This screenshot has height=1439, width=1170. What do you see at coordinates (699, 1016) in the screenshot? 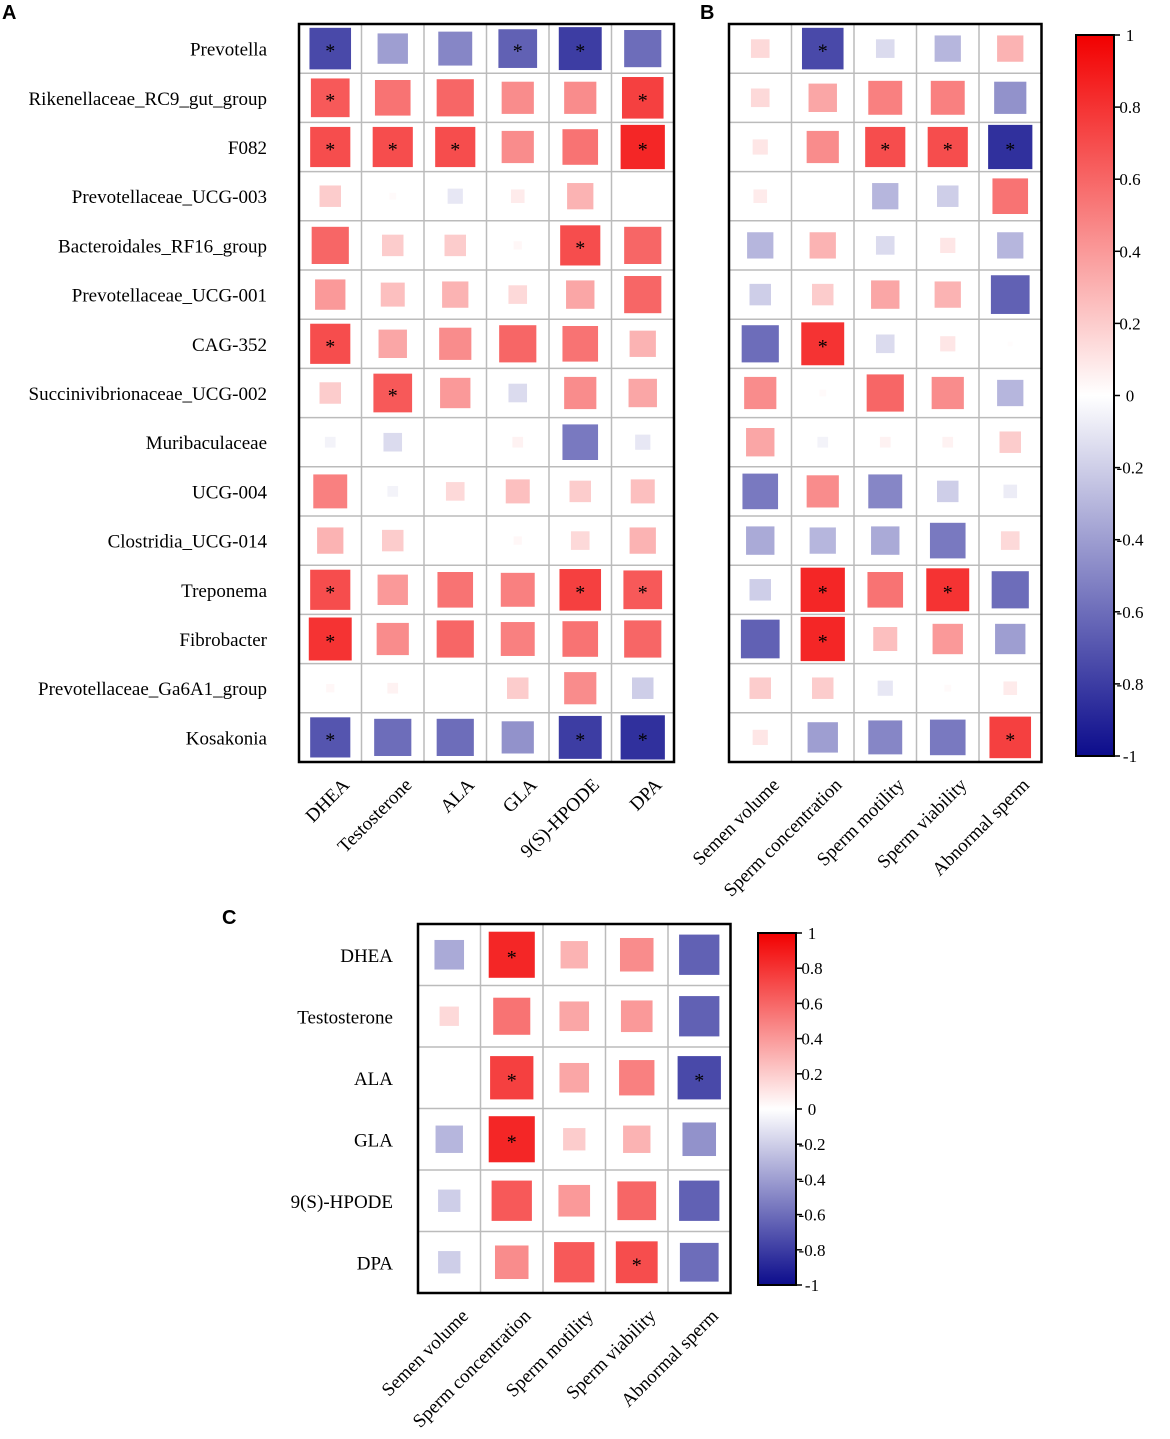
I see `heatmap-cell-testosterone-abnormal-sperm` at bounding box center [699, 1016].